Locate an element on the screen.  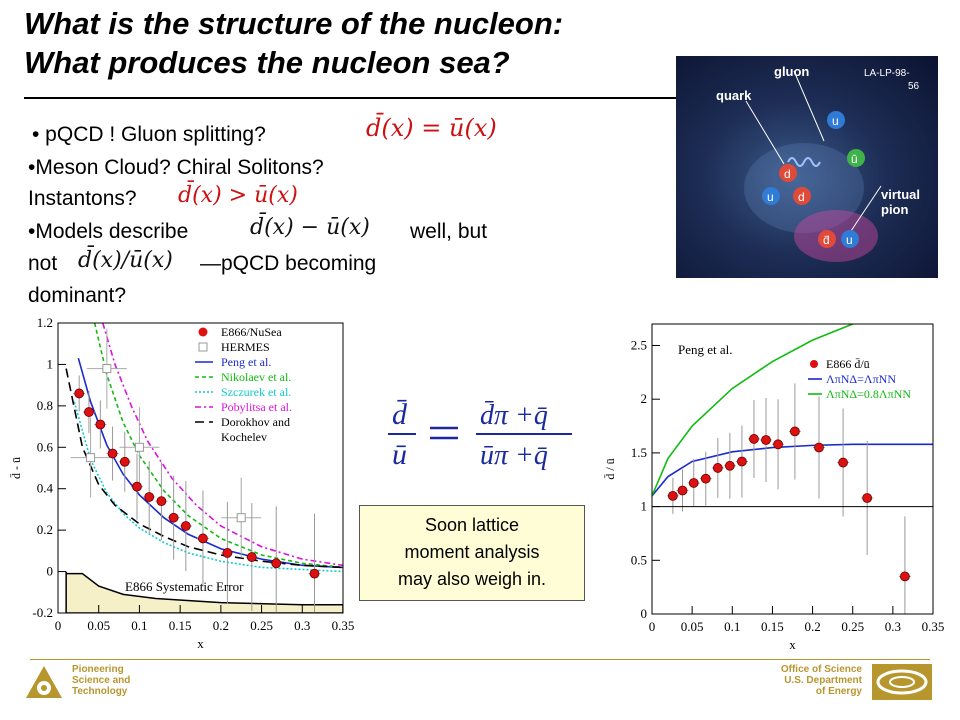
slide-title: What is the structure of the nucleon is located at coordinates (374, 43).